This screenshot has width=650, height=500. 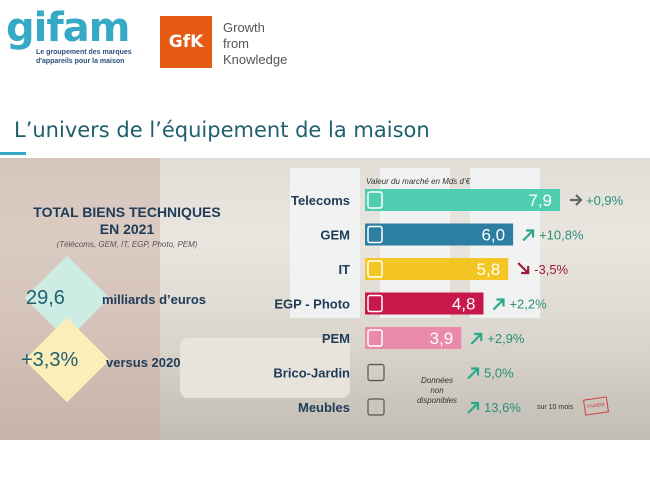 What do you see at coordinates (255, 43) in the screenshot?
I see `gfk-tagline: Growth from Knowledge` at bounding box center [255, 43].